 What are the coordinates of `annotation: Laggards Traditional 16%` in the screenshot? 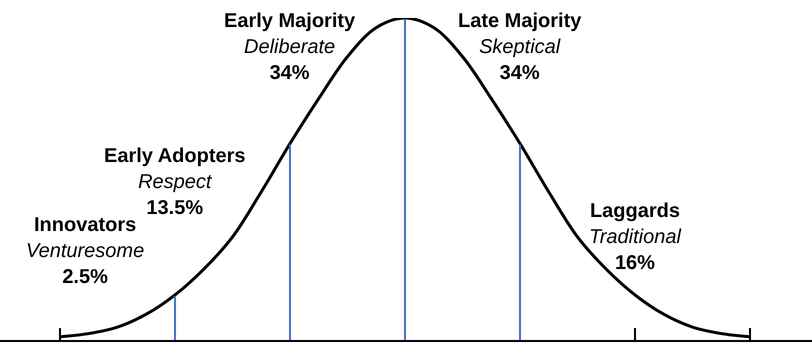 It's located at (635, 237).